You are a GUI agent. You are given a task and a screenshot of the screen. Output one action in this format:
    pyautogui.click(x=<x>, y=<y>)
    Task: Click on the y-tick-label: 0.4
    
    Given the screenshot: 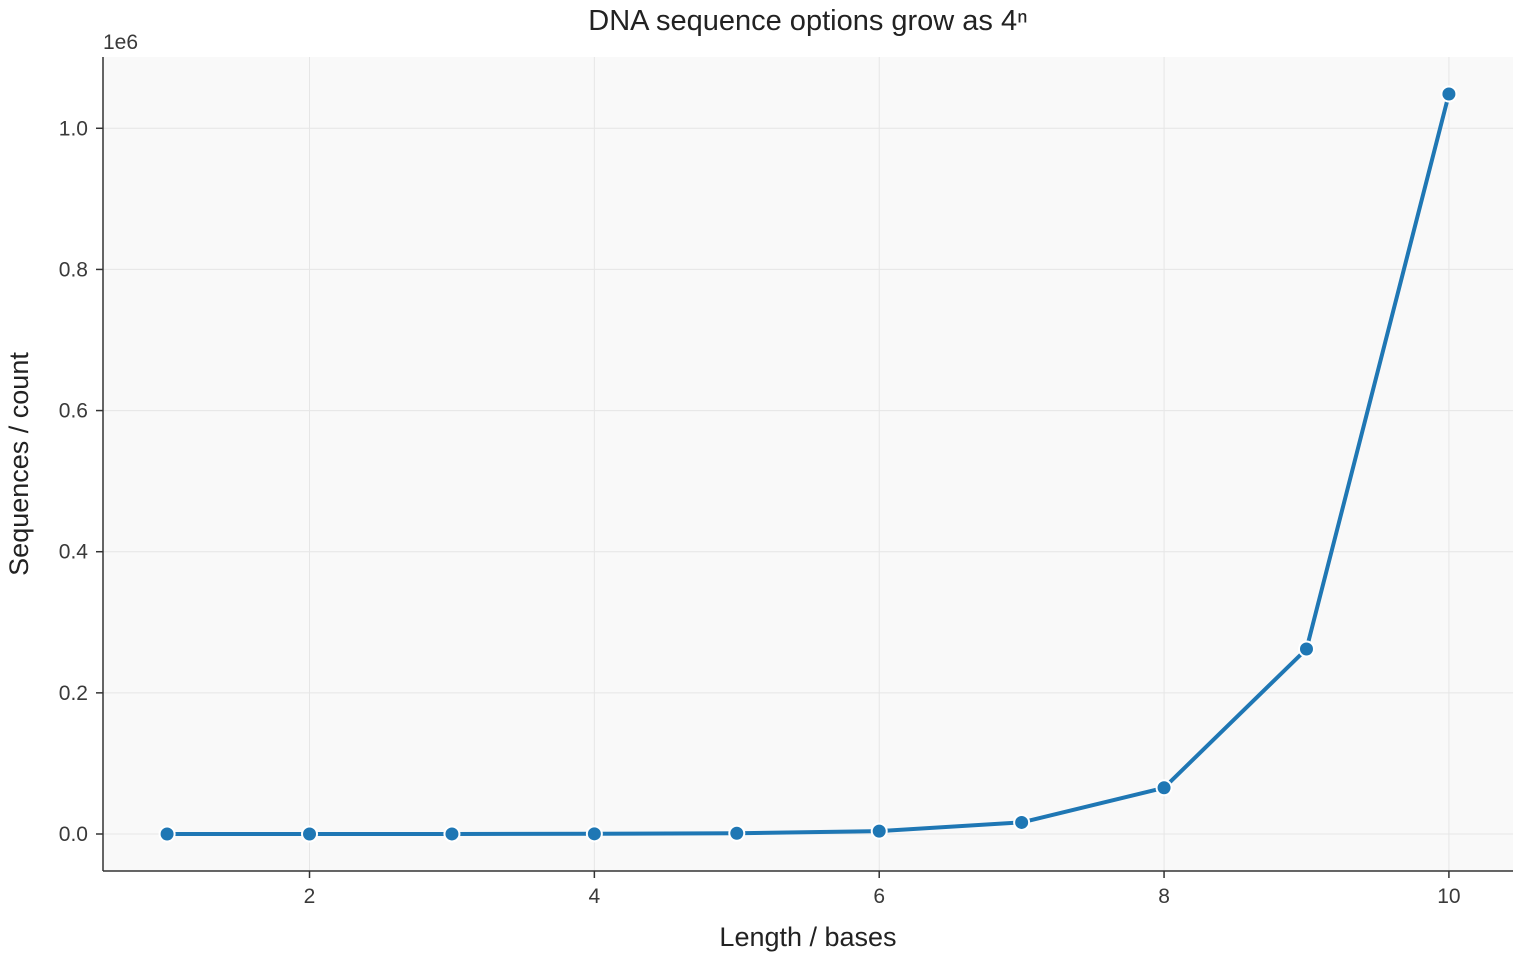 What is the action you would take?
    pyautogui.click(x=74, y=552)
    